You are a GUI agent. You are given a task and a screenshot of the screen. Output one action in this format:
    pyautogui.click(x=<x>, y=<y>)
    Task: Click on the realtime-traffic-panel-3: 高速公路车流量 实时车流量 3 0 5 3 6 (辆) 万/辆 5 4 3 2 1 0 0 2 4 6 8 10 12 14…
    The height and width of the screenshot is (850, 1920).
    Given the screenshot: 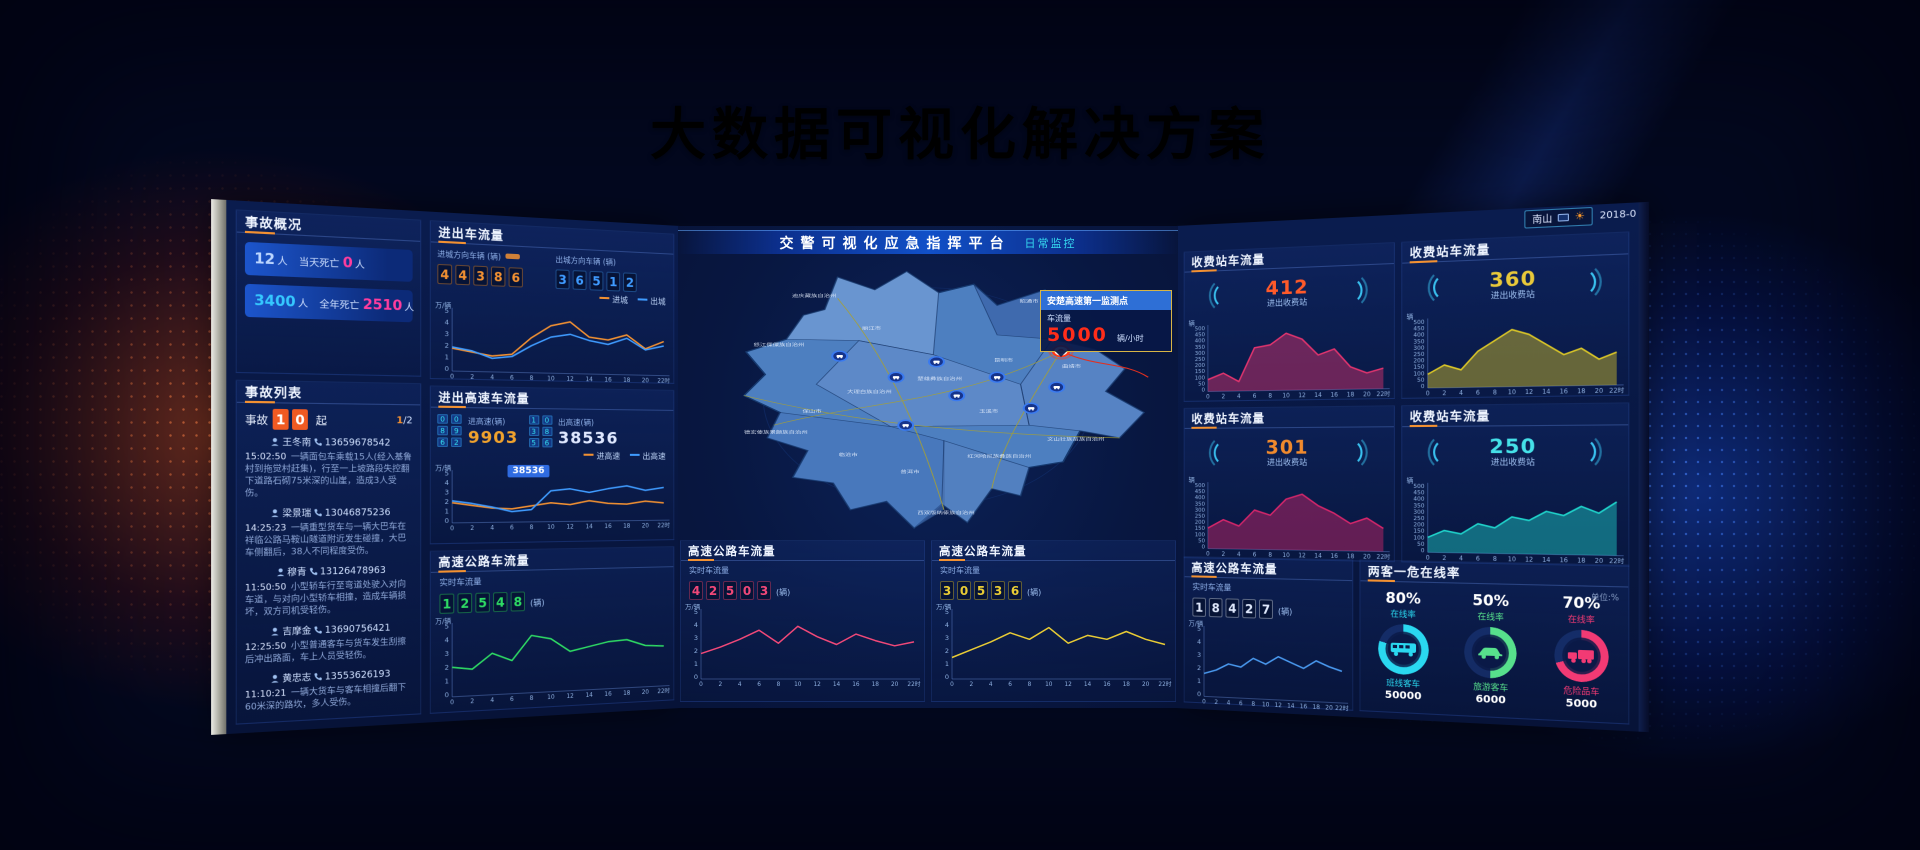 What is the action you would take?
    pyautogui.click(x=1053, y=621)
    